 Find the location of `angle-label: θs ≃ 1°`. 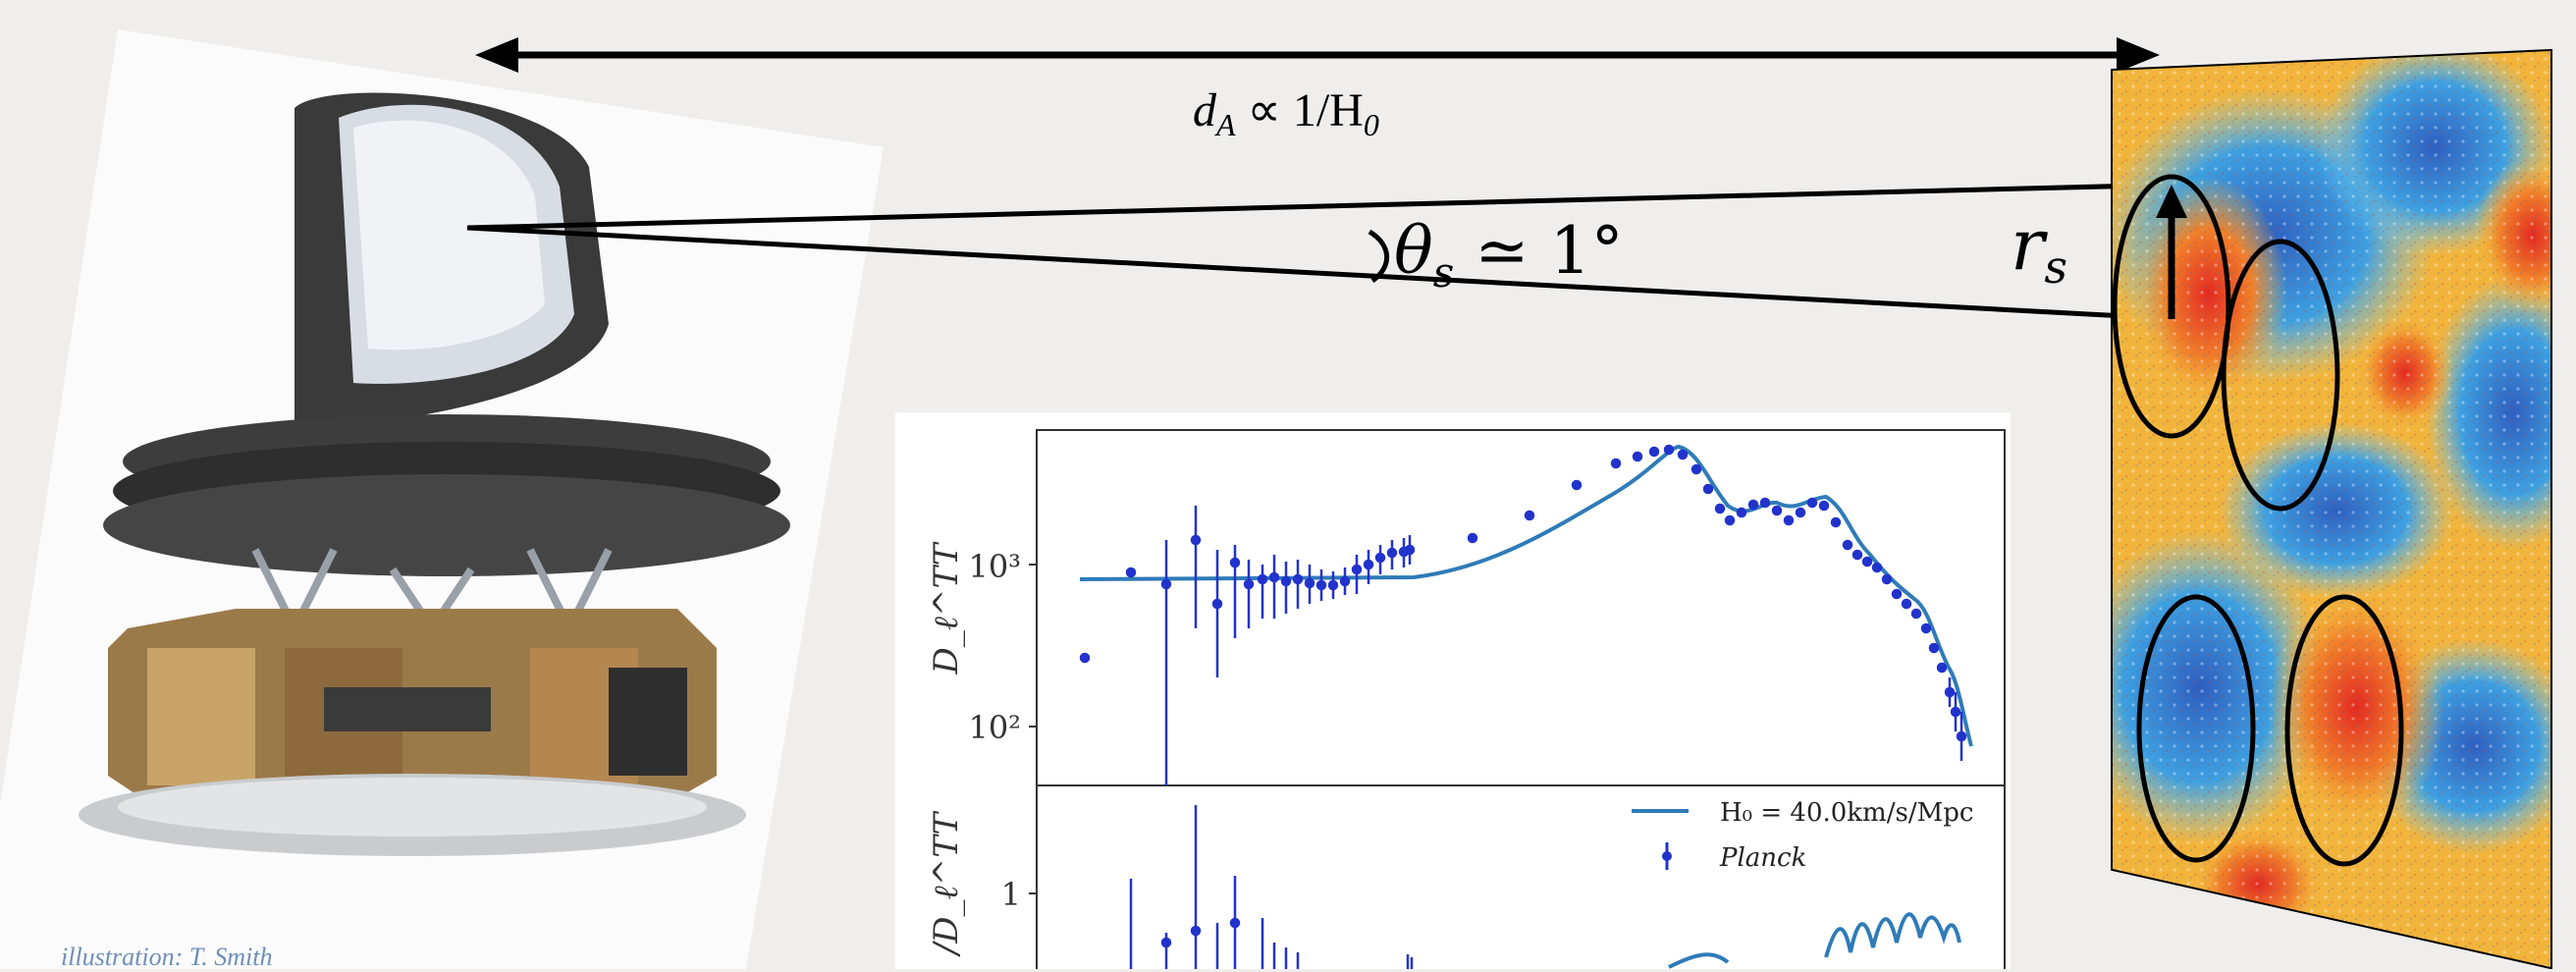

angle-label: θs ≃ 1° is located at coordinates (1509, 255).